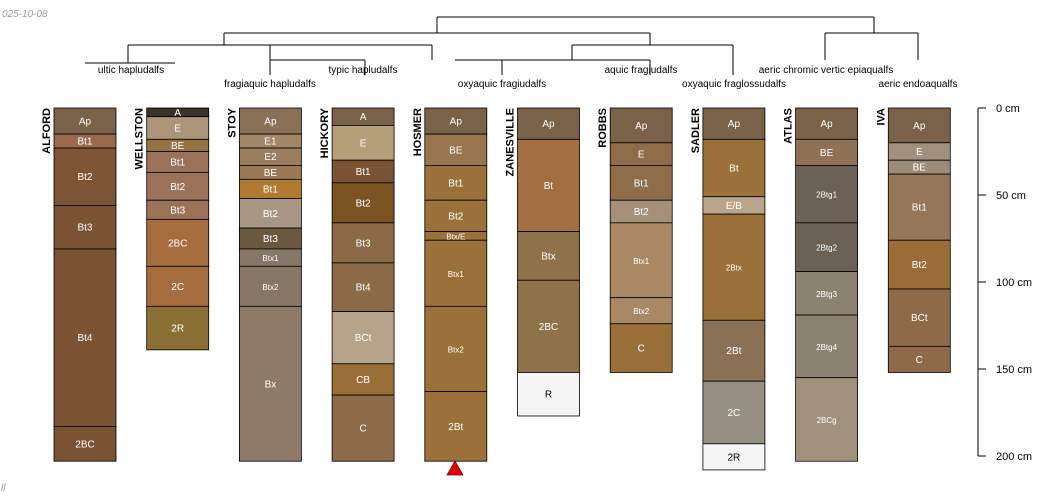  I want to click on soil-profile: A E Bt1 Bt2 Bt3 Bt4 BCt CB C HICKORY, so click(357, 284).